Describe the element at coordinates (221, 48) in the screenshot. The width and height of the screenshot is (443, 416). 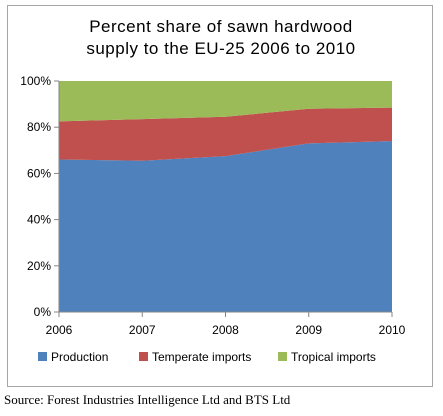
I see `chart-title-line-2: supply to the EU-25 2006 to 2010` at that location.